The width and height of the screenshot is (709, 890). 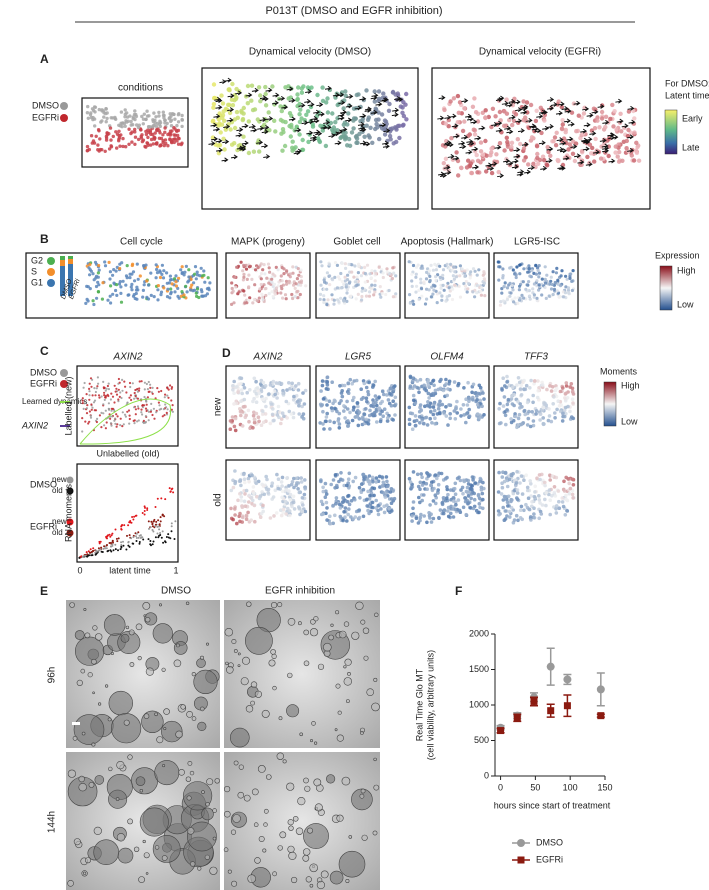 What do you see at coordinates (64, 118) in the screenshot?
I see `legend-dot` at bounding box center [64, 118].